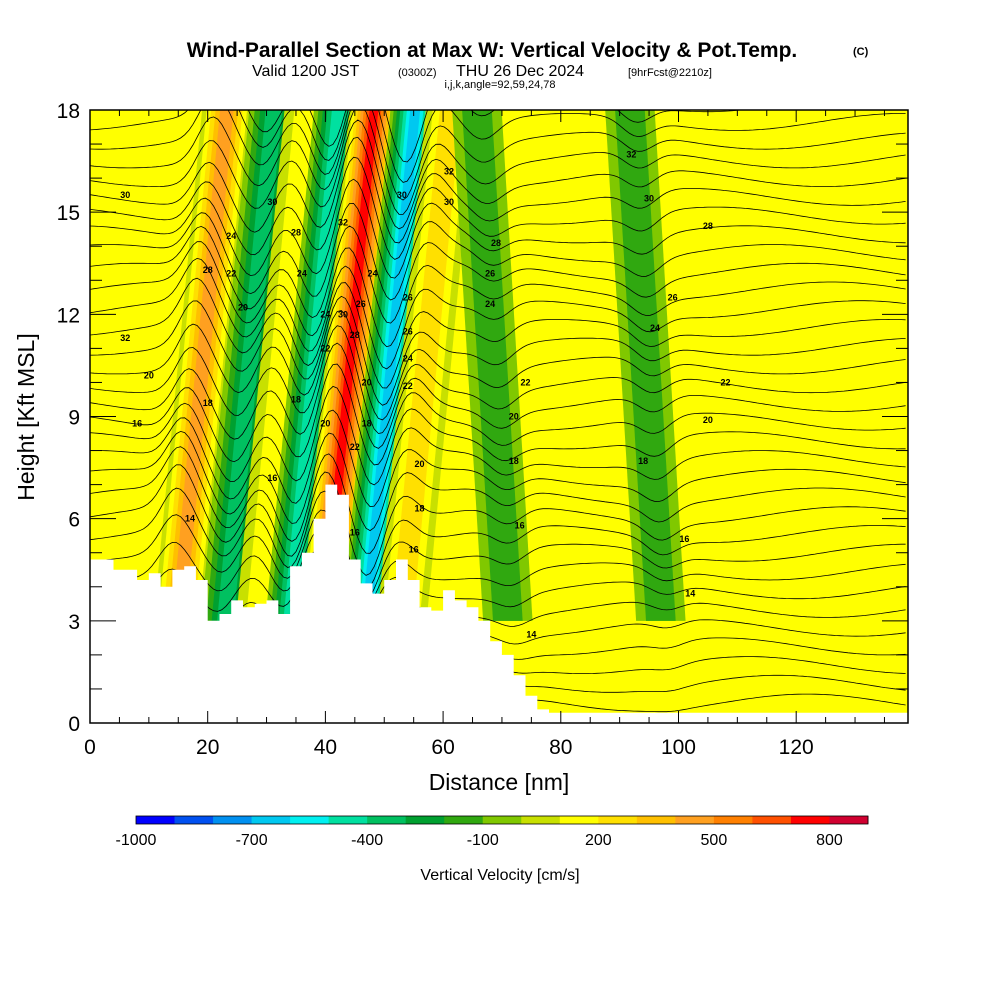 The height and width of the screenshot is (1000, 1000). Describe the element at coordinates (499, 875) in the screenshot. I see `colorbar-label: Vertical Velocity [cm/s]` at that location.